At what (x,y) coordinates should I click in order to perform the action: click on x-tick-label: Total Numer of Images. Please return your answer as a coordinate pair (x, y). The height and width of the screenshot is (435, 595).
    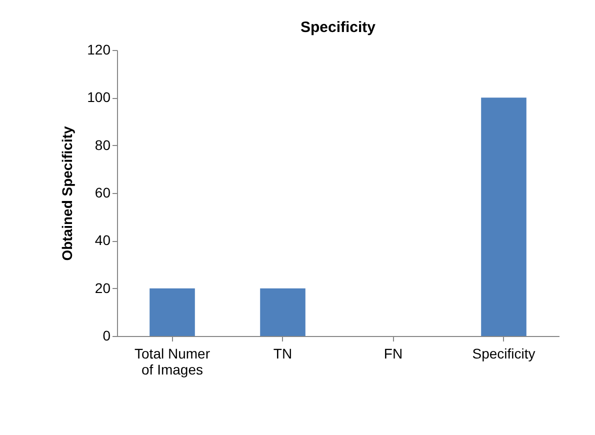
    Looking at the image, I should click on (172, 362).